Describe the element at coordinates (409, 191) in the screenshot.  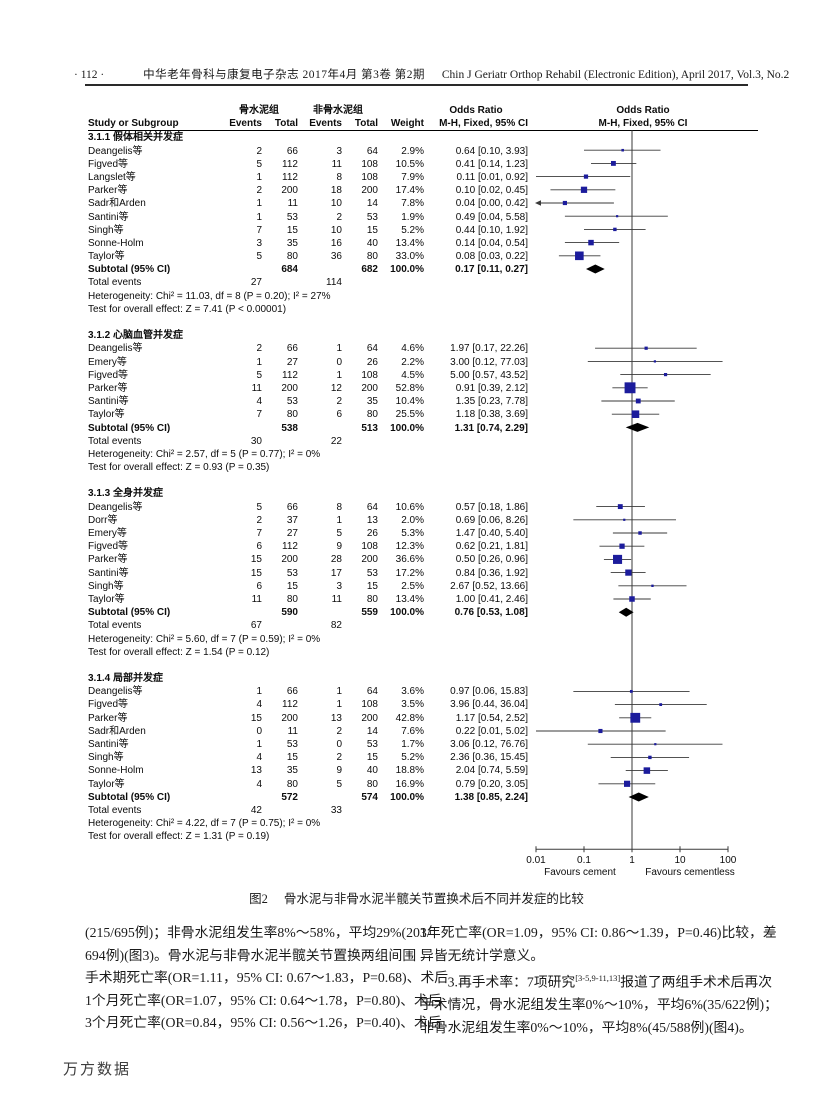
I see `weight-value: 17.4%` at that location.